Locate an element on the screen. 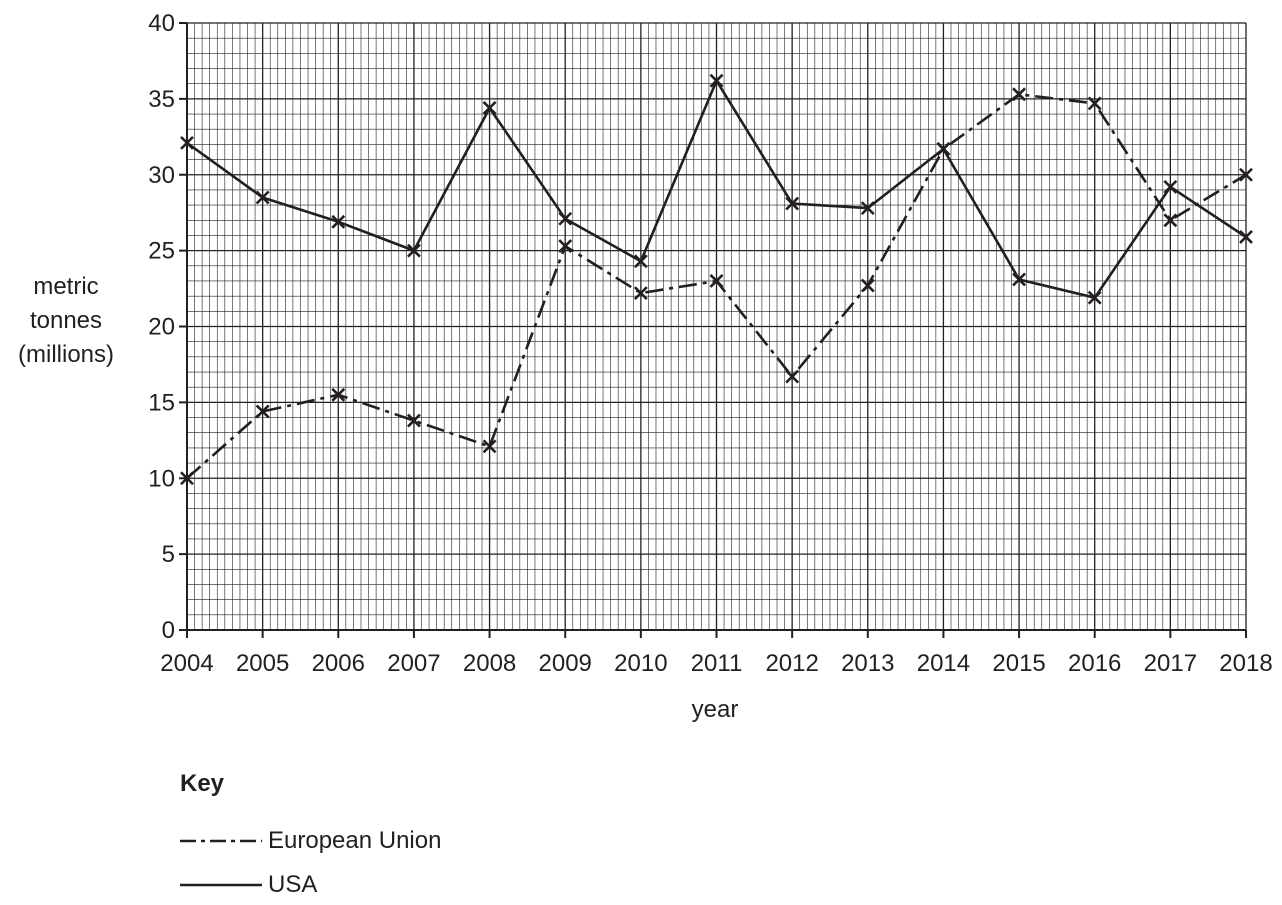  x-tick-label: 2011 is located at coordinates (717, 663).